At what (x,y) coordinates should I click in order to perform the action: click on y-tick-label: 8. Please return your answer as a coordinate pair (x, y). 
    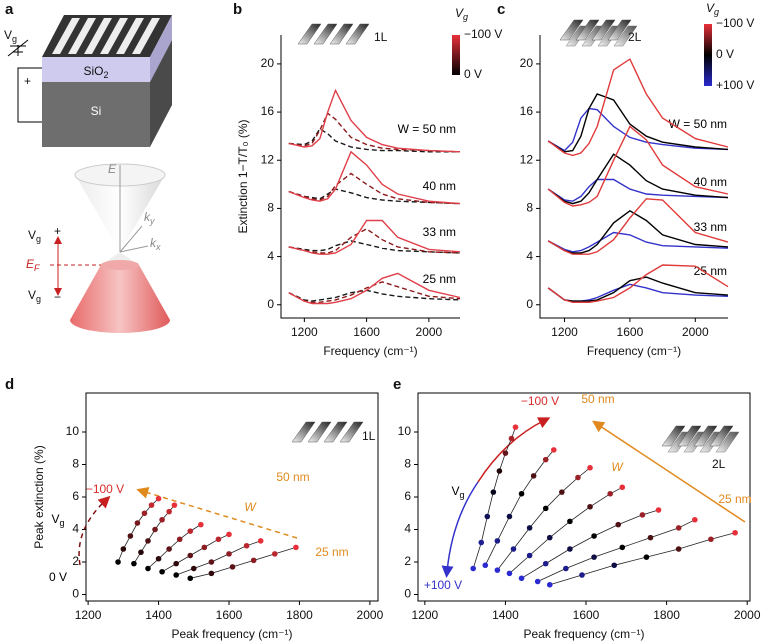
    Looking at the image, I should click on (270, 208).